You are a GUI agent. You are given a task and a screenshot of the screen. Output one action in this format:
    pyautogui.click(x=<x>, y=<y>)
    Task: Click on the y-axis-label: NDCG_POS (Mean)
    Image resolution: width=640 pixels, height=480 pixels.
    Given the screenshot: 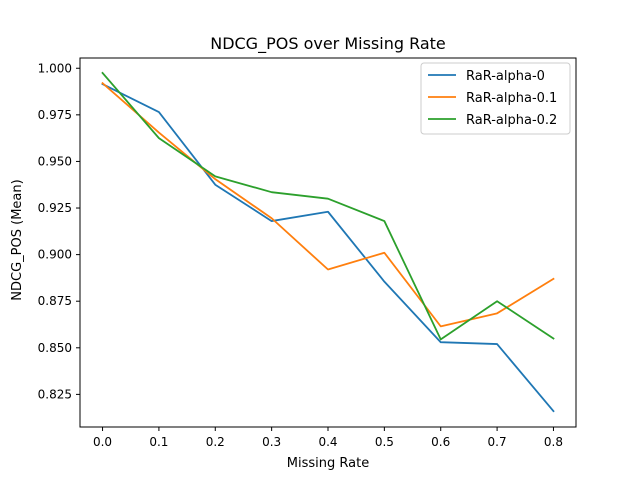 What is the action you would take?
    pyautogui.click(x=17, y=239)
    